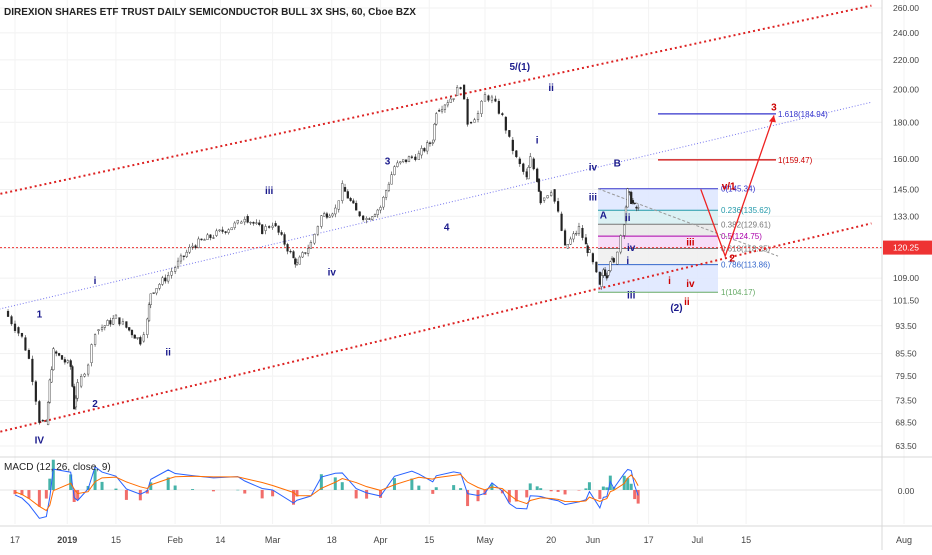 The width and height of the screenshot is (932, 555). Describe the element at coordinates (906, 446) in the screenshot. I see `y-tick-label: 63.50` at that location.